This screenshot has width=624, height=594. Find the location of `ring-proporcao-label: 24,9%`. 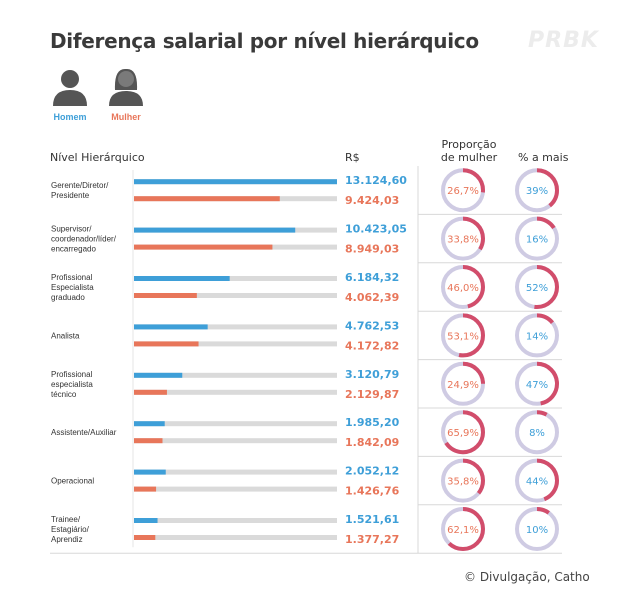

ring-proporcao-label: 24,9% is located at coordinates (463, 385).